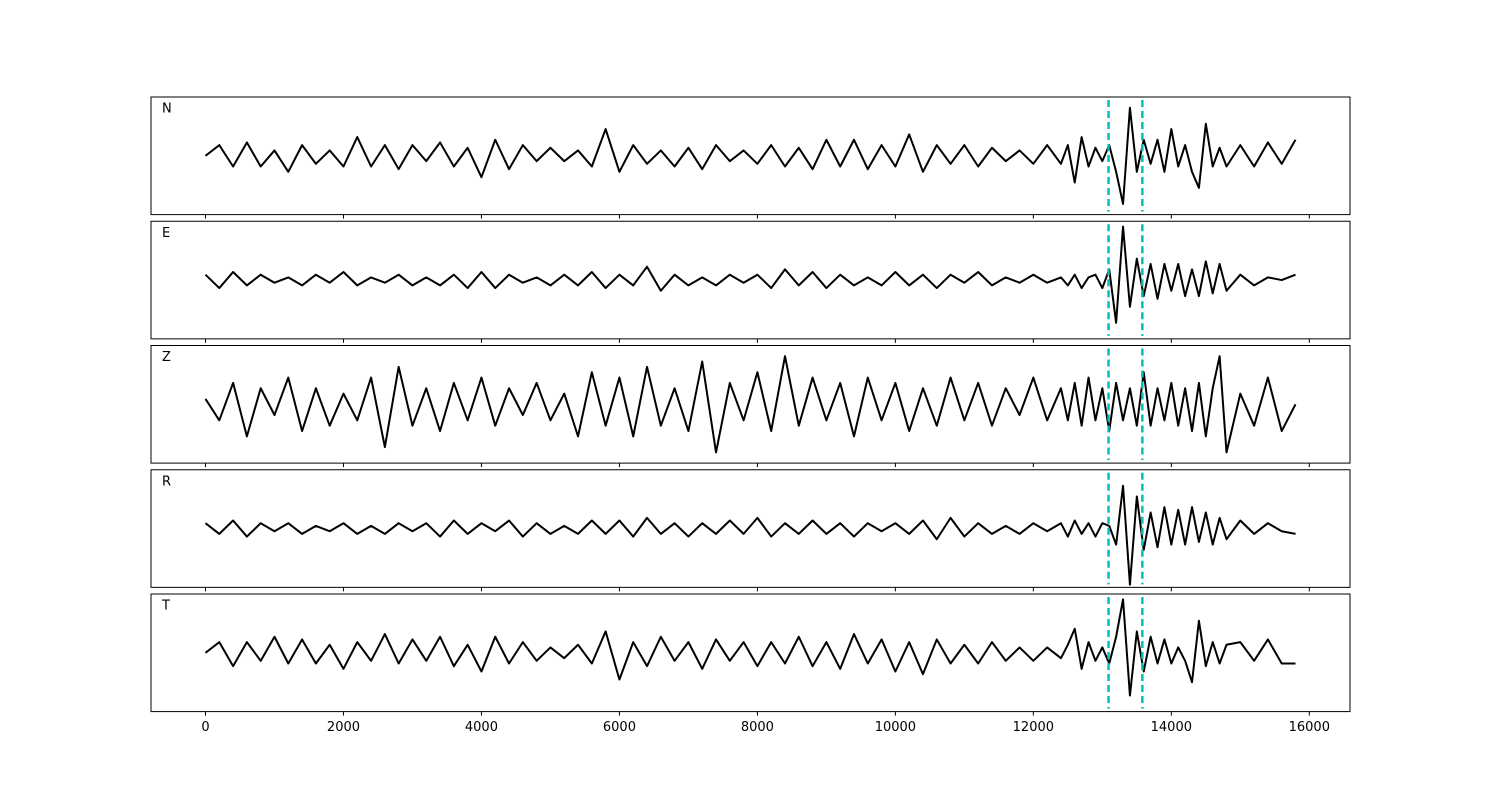  What do you see at coordinates (166, 357) in the screenshot?
I see `panel-label: Z` at bounding box center [166, 357].